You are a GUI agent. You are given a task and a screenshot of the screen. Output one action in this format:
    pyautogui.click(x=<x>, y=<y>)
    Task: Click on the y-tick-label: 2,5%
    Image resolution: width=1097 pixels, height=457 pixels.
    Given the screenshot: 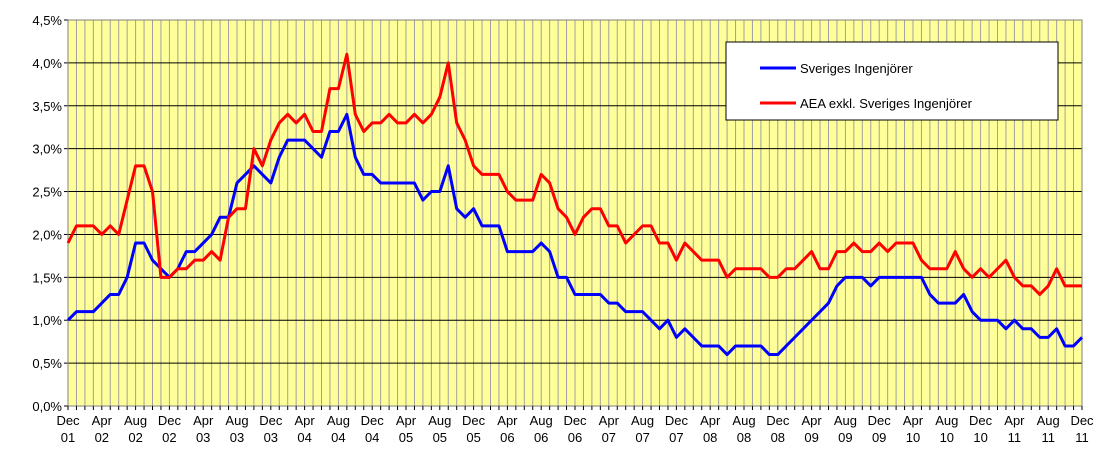 What is the action you would take?
    pyautogui.click(x=47, y=192)
    